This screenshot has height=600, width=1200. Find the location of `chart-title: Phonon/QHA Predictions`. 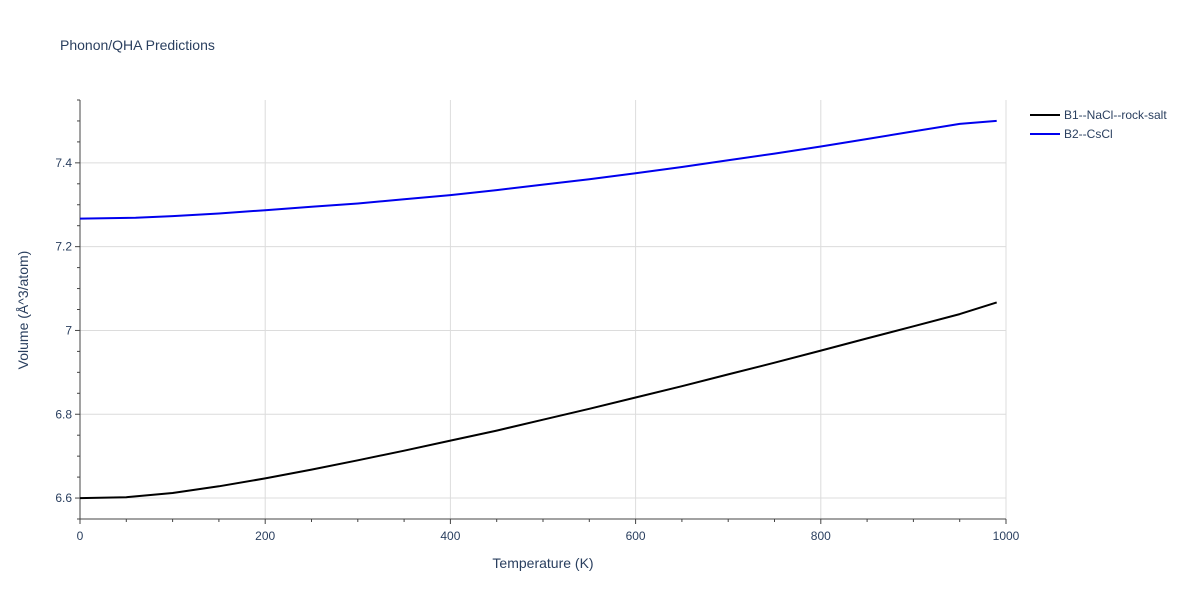

chart-title: Phonon/QHA Predictions is located at coordinates (137, 45).